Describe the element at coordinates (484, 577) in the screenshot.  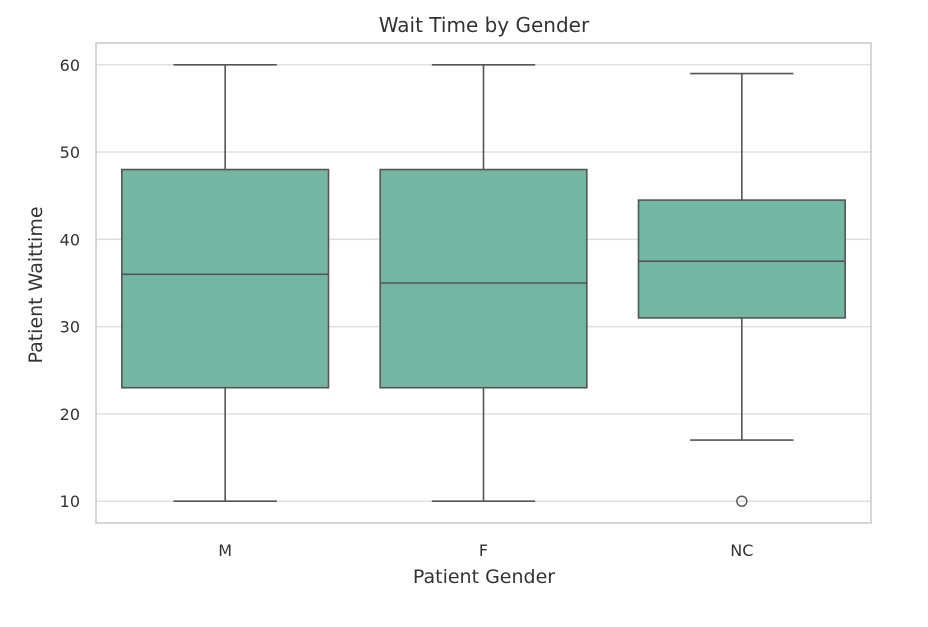
I see `x-axis-label: Patient Gender` at that location.